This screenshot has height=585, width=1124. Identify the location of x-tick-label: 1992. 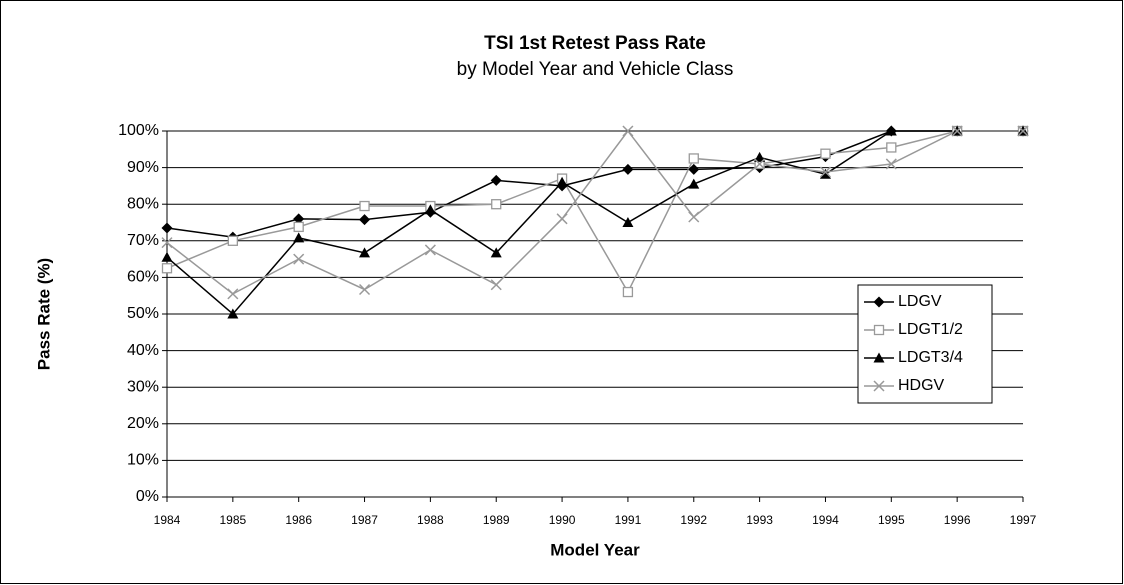
(693, 520).